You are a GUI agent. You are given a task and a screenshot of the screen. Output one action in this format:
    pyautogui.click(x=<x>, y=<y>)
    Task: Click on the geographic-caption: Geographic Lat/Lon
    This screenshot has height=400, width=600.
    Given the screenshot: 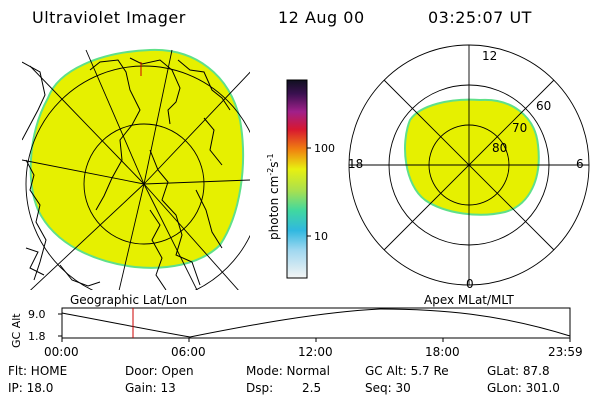 What is the action you would take?
    pyautogui.click(x=129, y=300)
    